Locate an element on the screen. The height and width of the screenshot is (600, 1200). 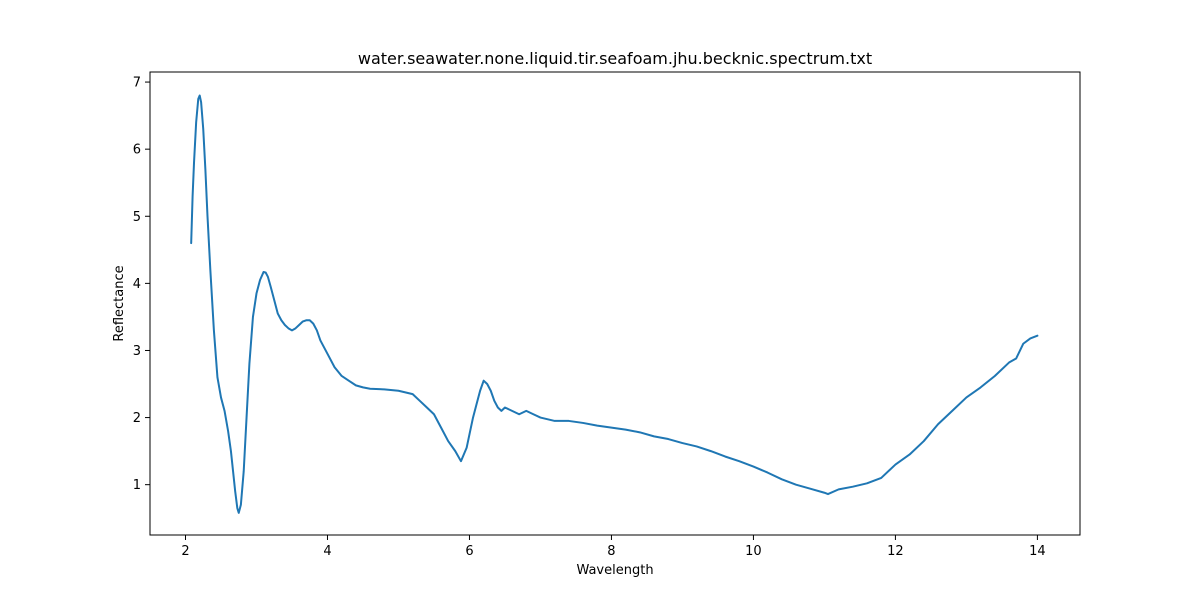
x-tick-label: 8 is located at coordinates (611, 551).